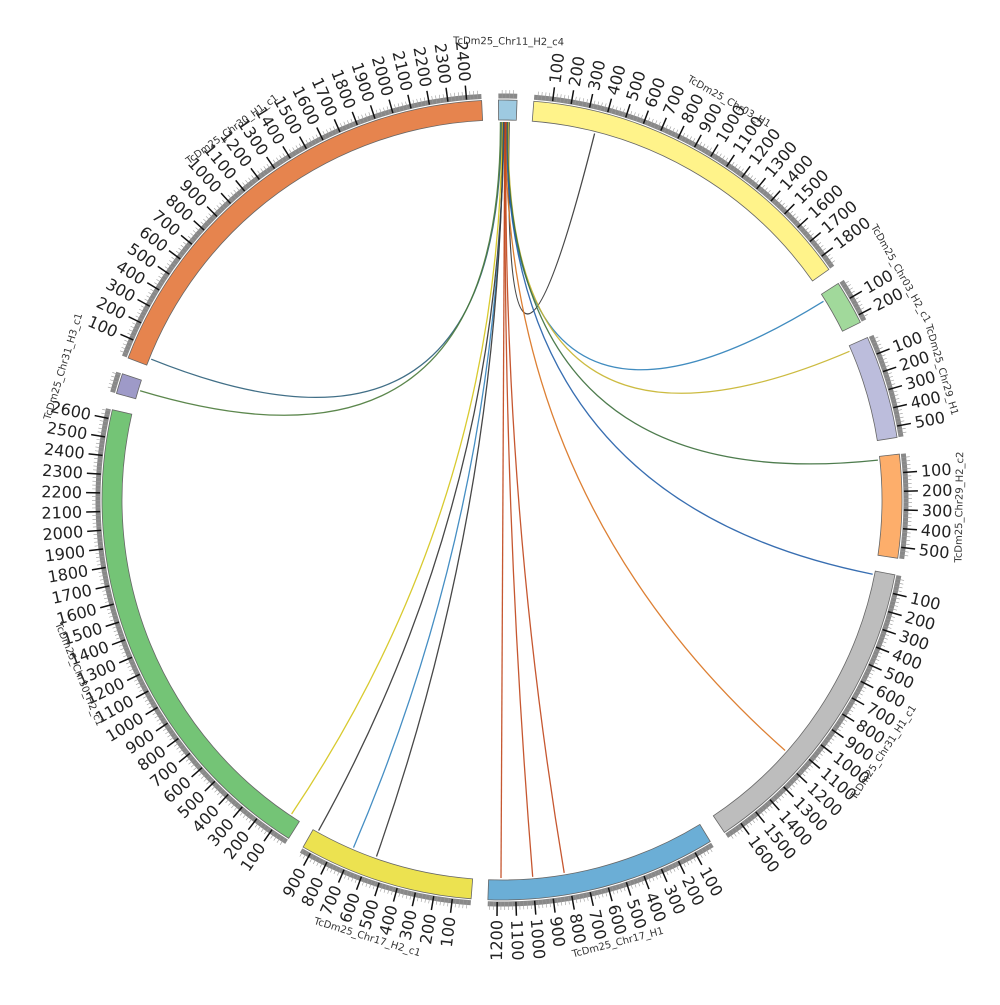 The image size is (1000, 1005). What do you see at coordinates (61, 513) in the screenshot?
I see `tick-label: 2100` at bounding box center [61, 513].